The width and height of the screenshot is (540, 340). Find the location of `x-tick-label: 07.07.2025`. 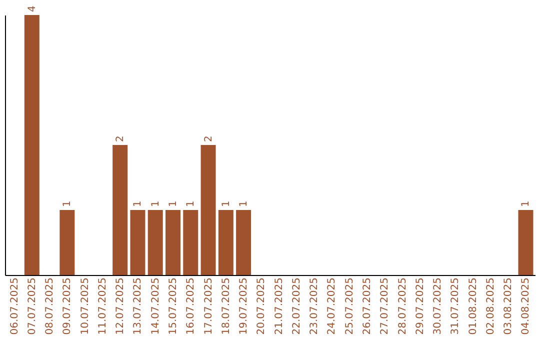

x-tick-label: 07.07.2025 is located at coordinates (32, 306).